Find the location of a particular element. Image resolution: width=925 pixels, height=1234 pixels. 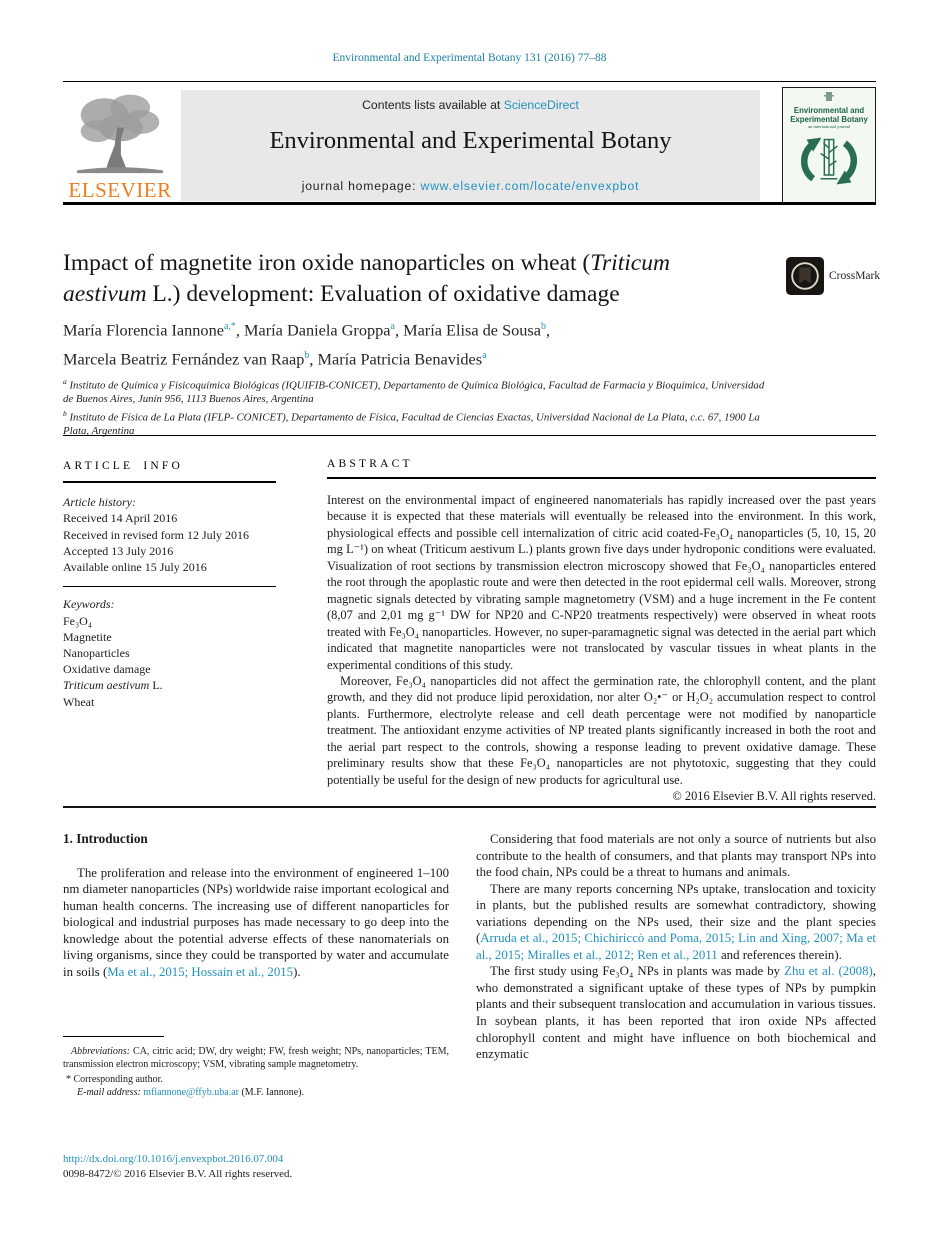

history-line: Received in revised form 12 July 2016 is located at coordinates (156, 534).